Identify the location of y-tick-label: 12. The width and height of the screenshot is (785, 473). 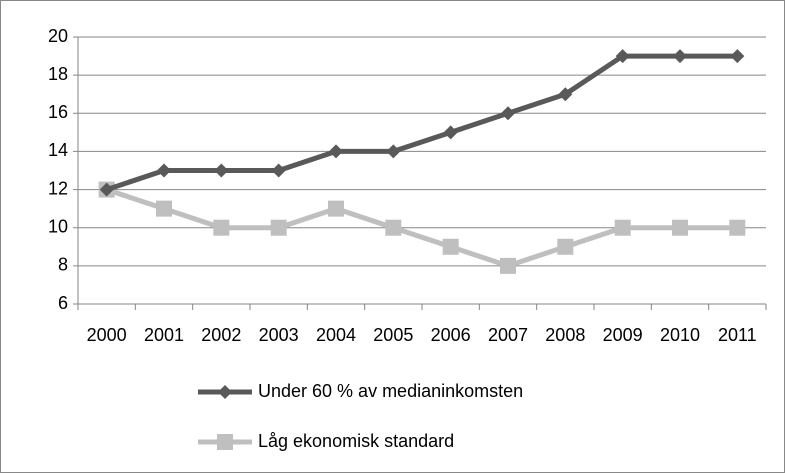
(58, 188).